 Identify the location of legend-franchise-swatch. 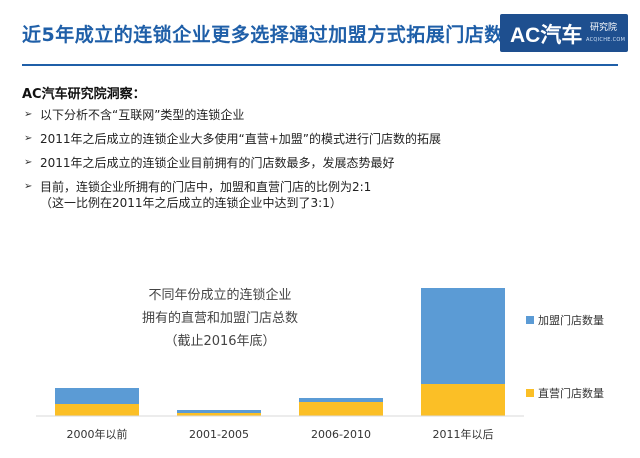
(530, 320).